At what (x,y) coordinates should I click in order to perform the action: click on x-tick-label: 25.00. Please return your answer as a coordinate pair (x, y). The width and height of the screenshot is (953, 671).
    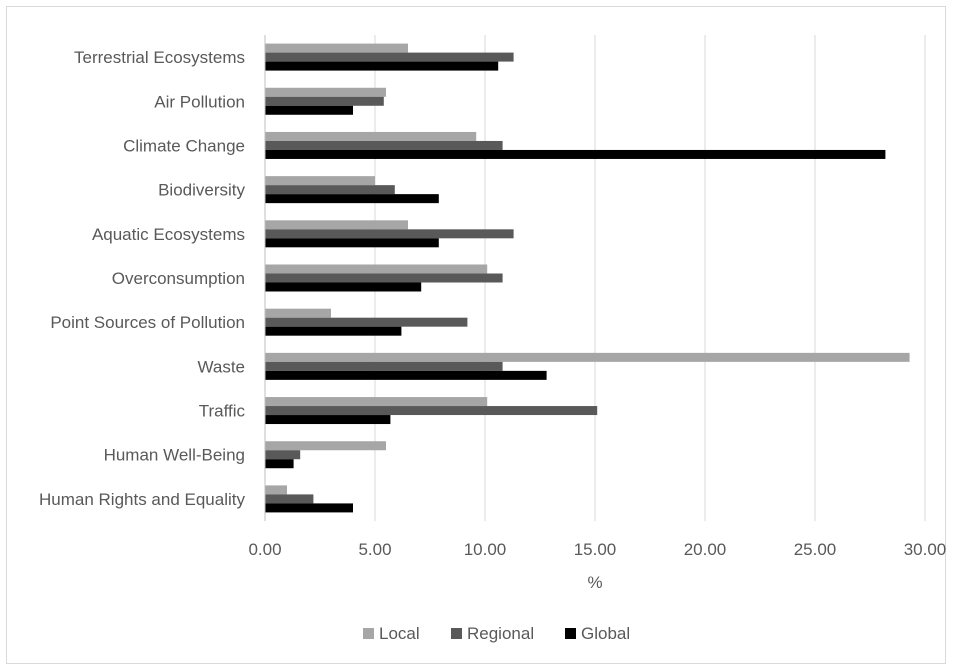
    Looking at the image, I should click on (815, 549).